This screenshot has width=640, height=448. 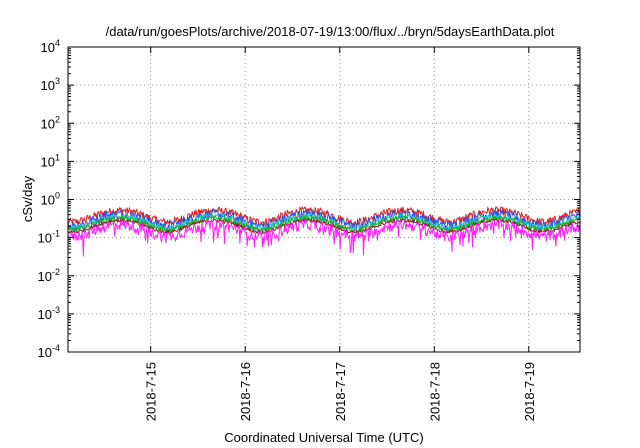 What do you see at coordinates (50, 84) in the screenshot?
I see `y-tick-label: 10³` at bounding box center [50, 84].